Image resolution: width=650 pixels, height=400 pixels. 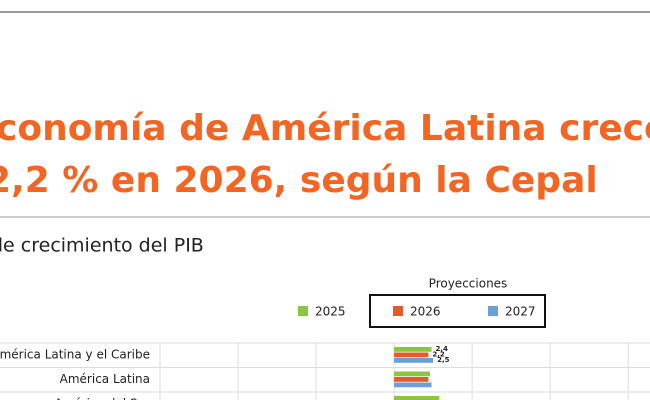 What do you see at coordinates (468, 284) in the screenshot?
I see `legend-heading: Proyecciones` at bounding box center [468, 284].